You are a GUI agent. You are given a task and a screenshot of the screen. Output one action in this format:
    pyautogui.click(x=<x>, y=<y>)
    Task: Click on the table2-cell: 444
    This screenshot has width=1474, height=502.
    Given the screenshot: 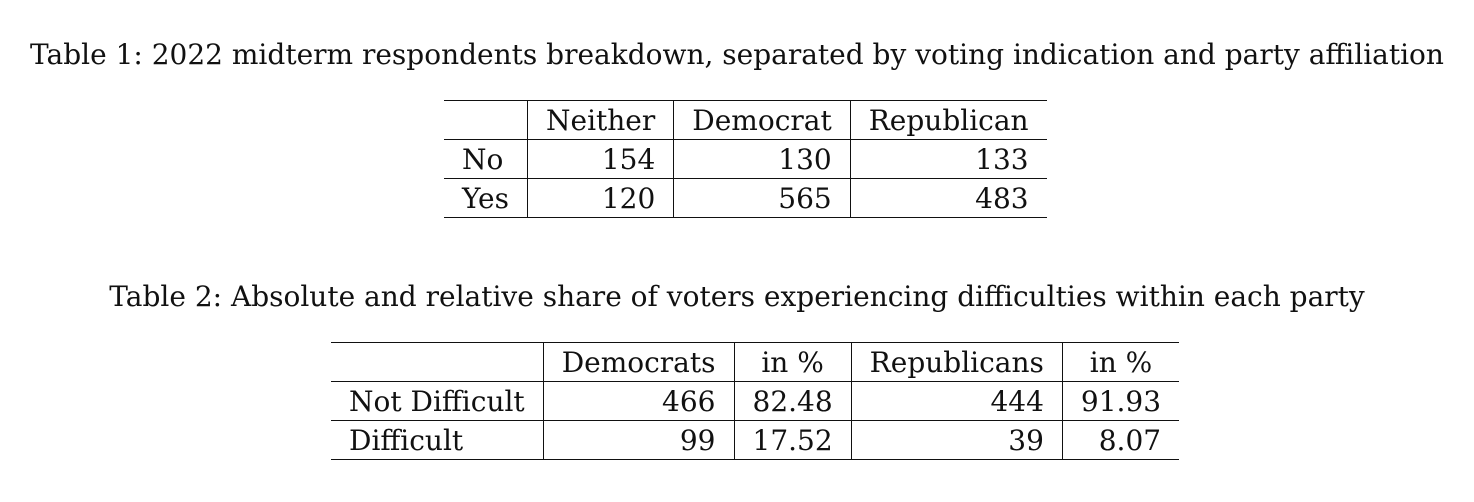 What is the action you would take?
    pyautogui.click(x=957, y=401)
    